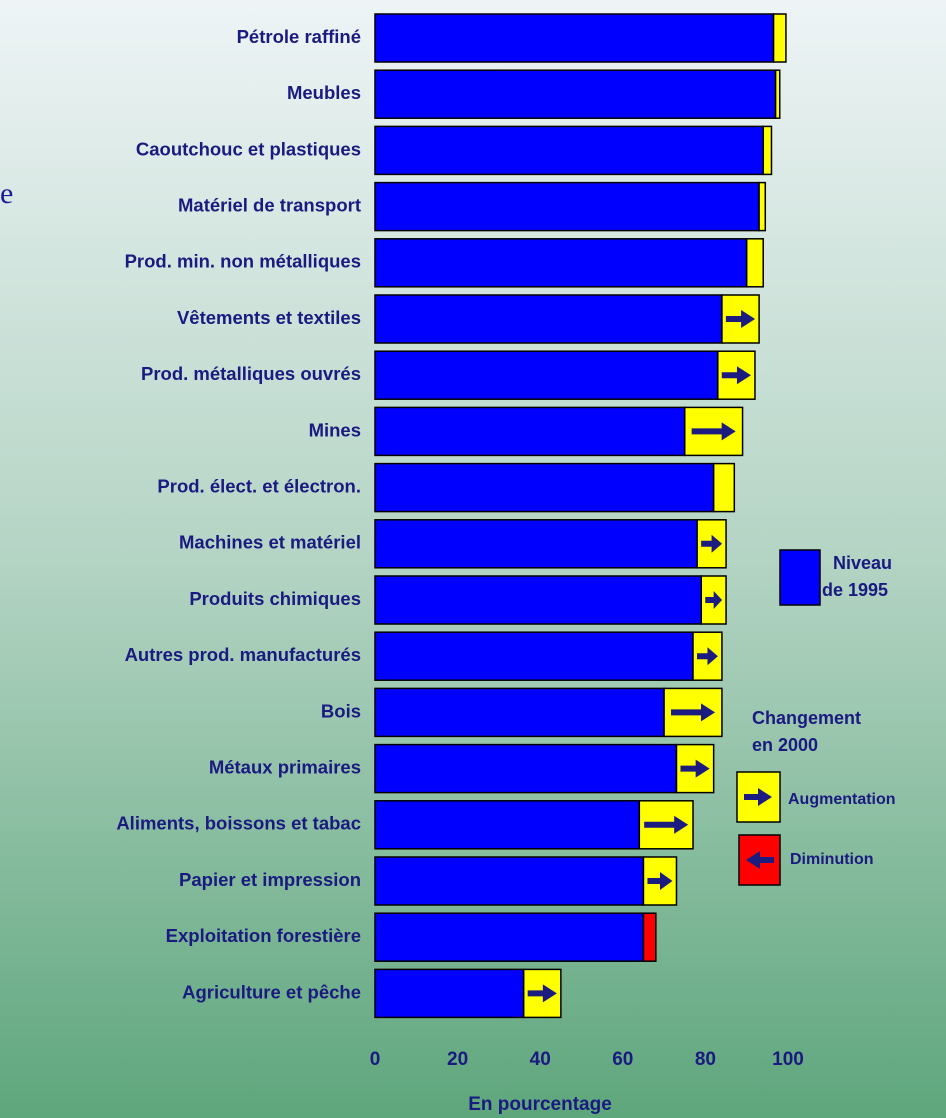 The image size is (946, 1118). Describe the element at coordinates (800, 577) in the screenshot. I see `legend-swatch` at that location.